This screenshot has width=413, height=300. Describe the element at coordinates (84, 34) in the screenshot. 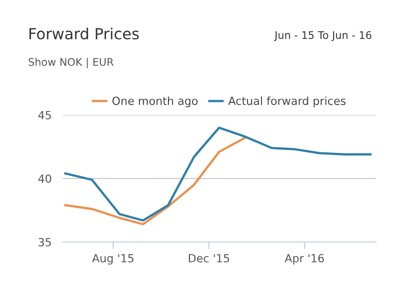

I see `chart-title: Forward Prices` at that location.